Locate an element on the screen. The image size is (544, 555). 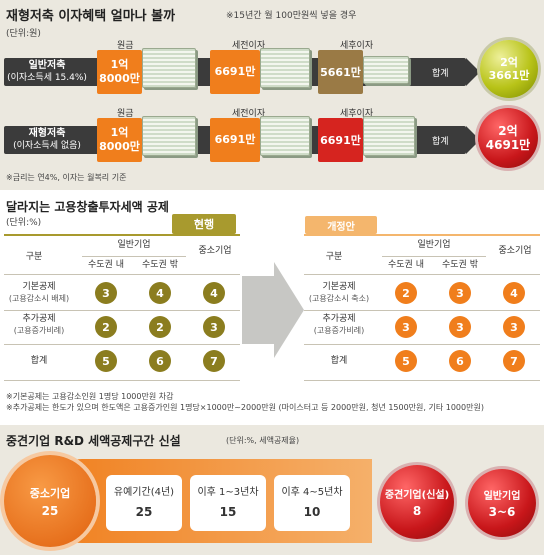
row1-total: 2억 3661만 is located at coordinates (509, 69).